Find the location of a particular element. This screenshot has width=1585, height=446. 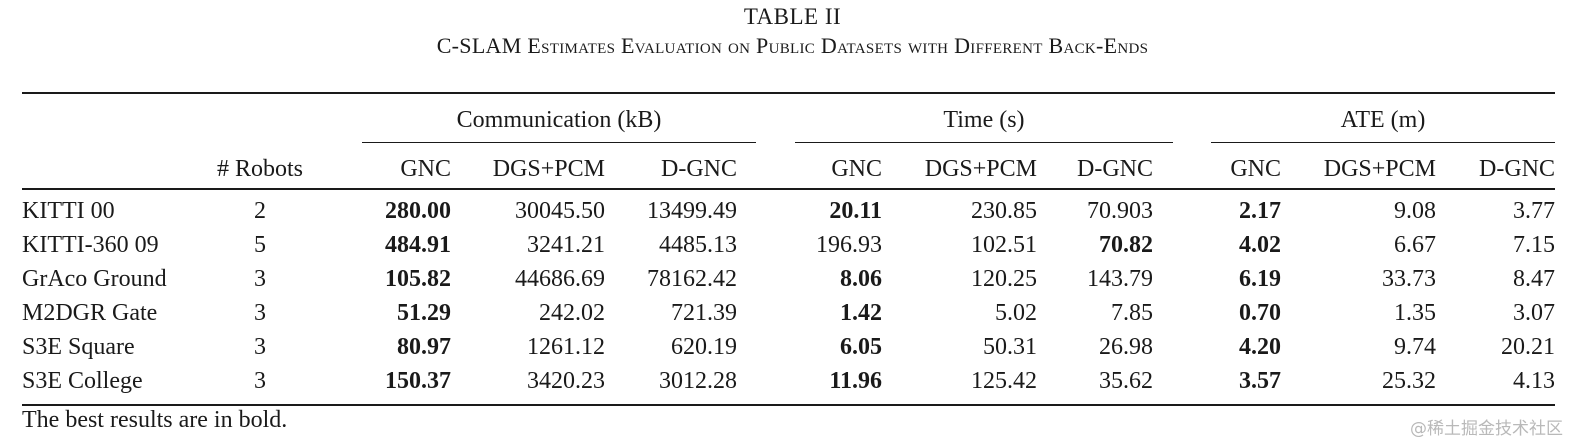

table-cell: 0.70 is located at coordinates (1260, 313).